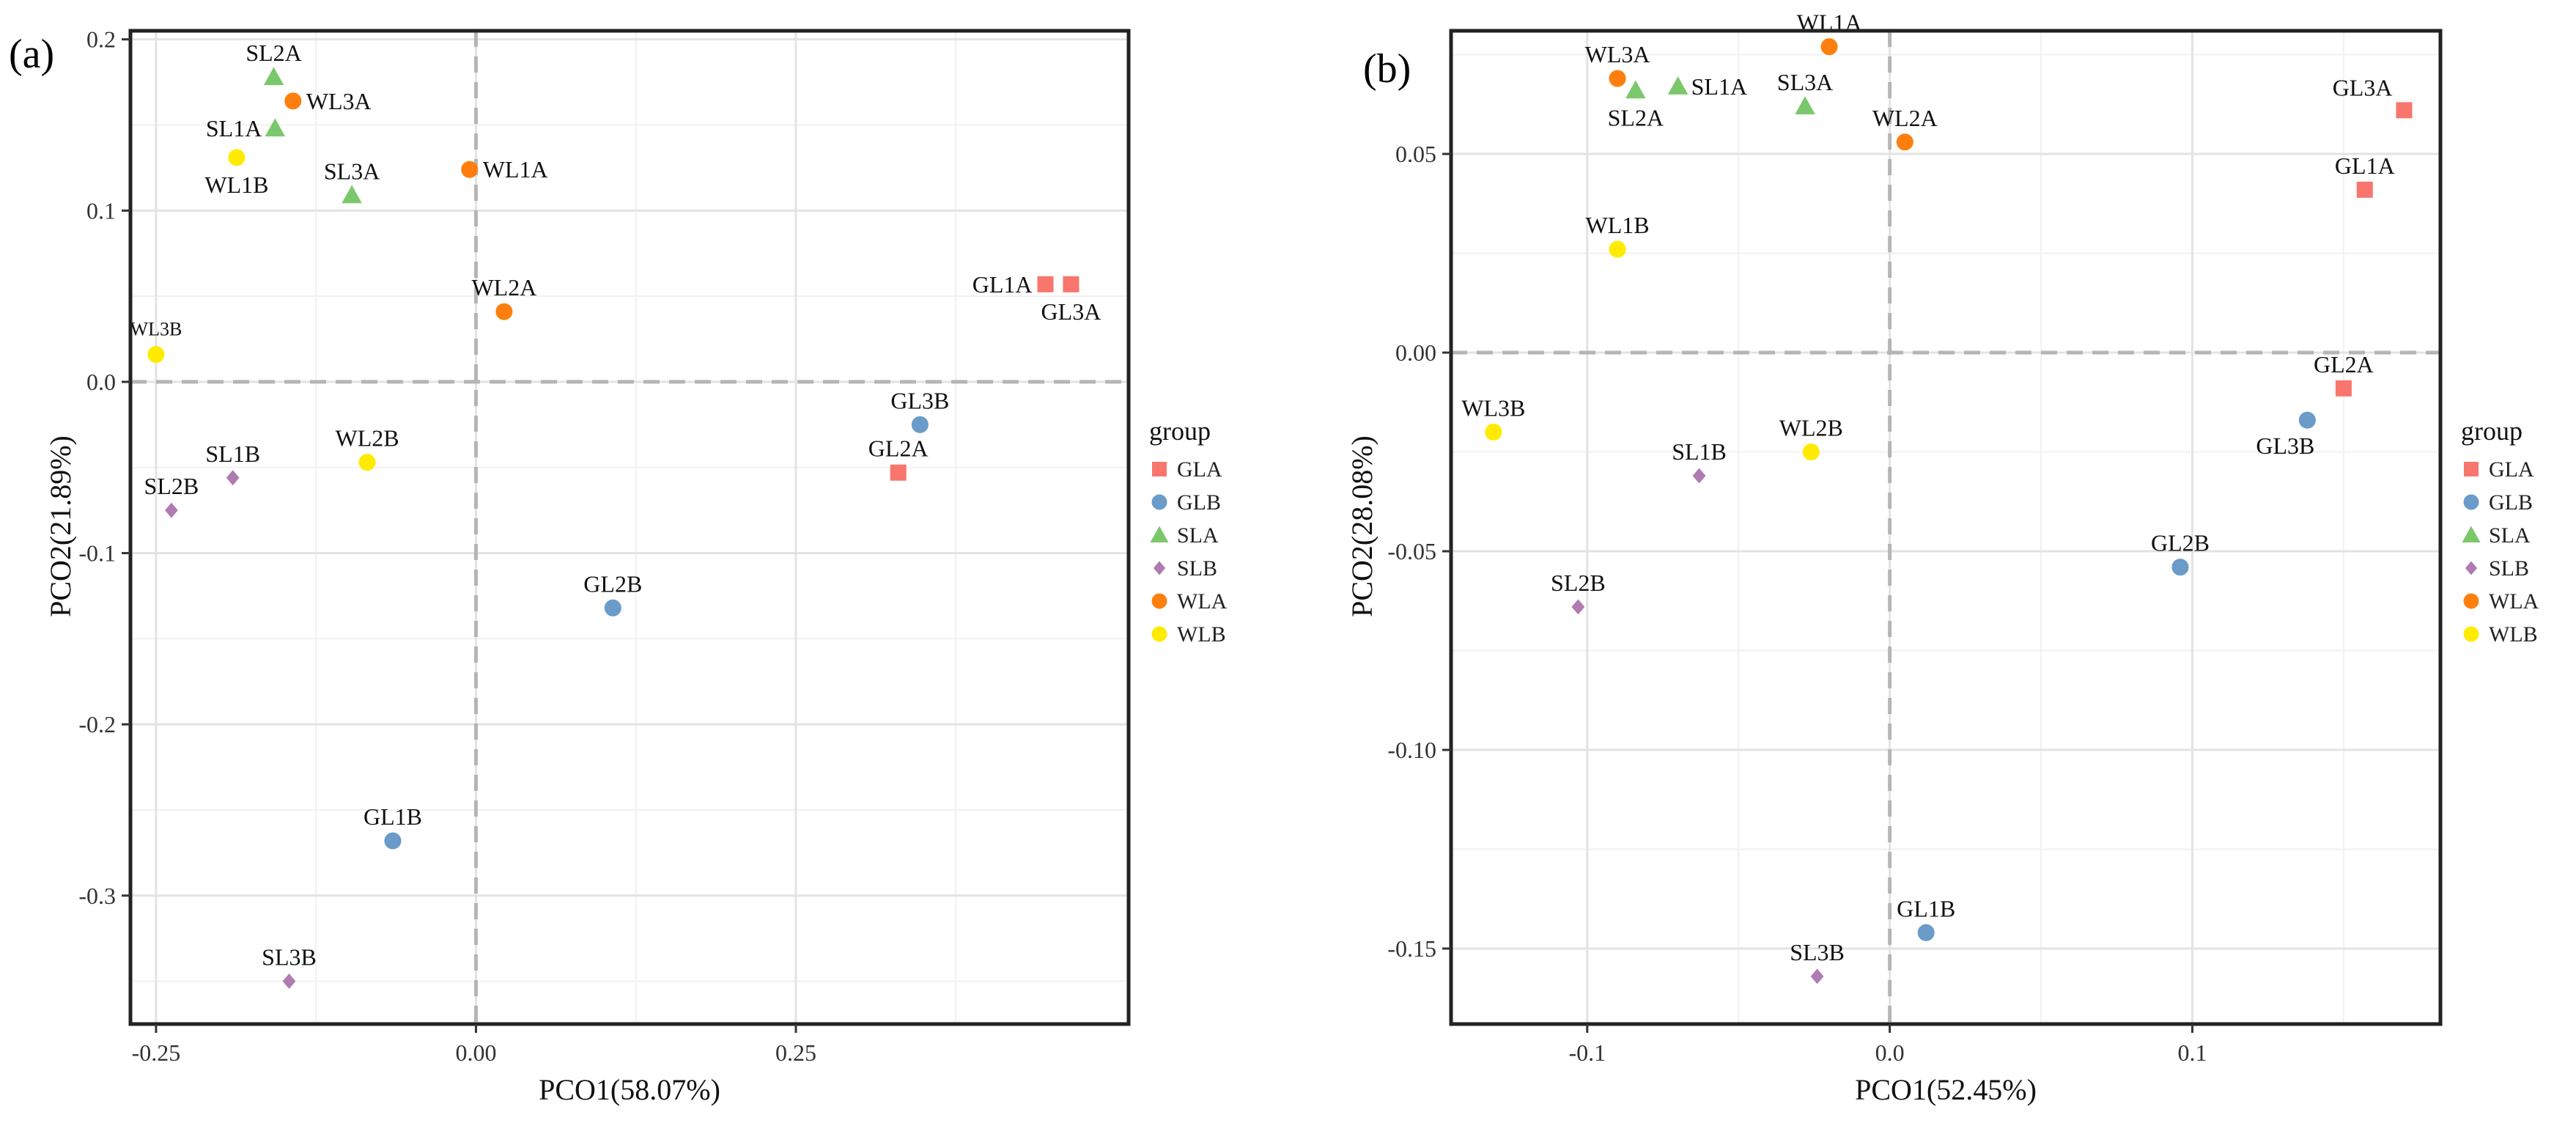 This screenshot has height=1123, width=2576. I want to click on y-tick-label: 0.2, so click(101, 39).